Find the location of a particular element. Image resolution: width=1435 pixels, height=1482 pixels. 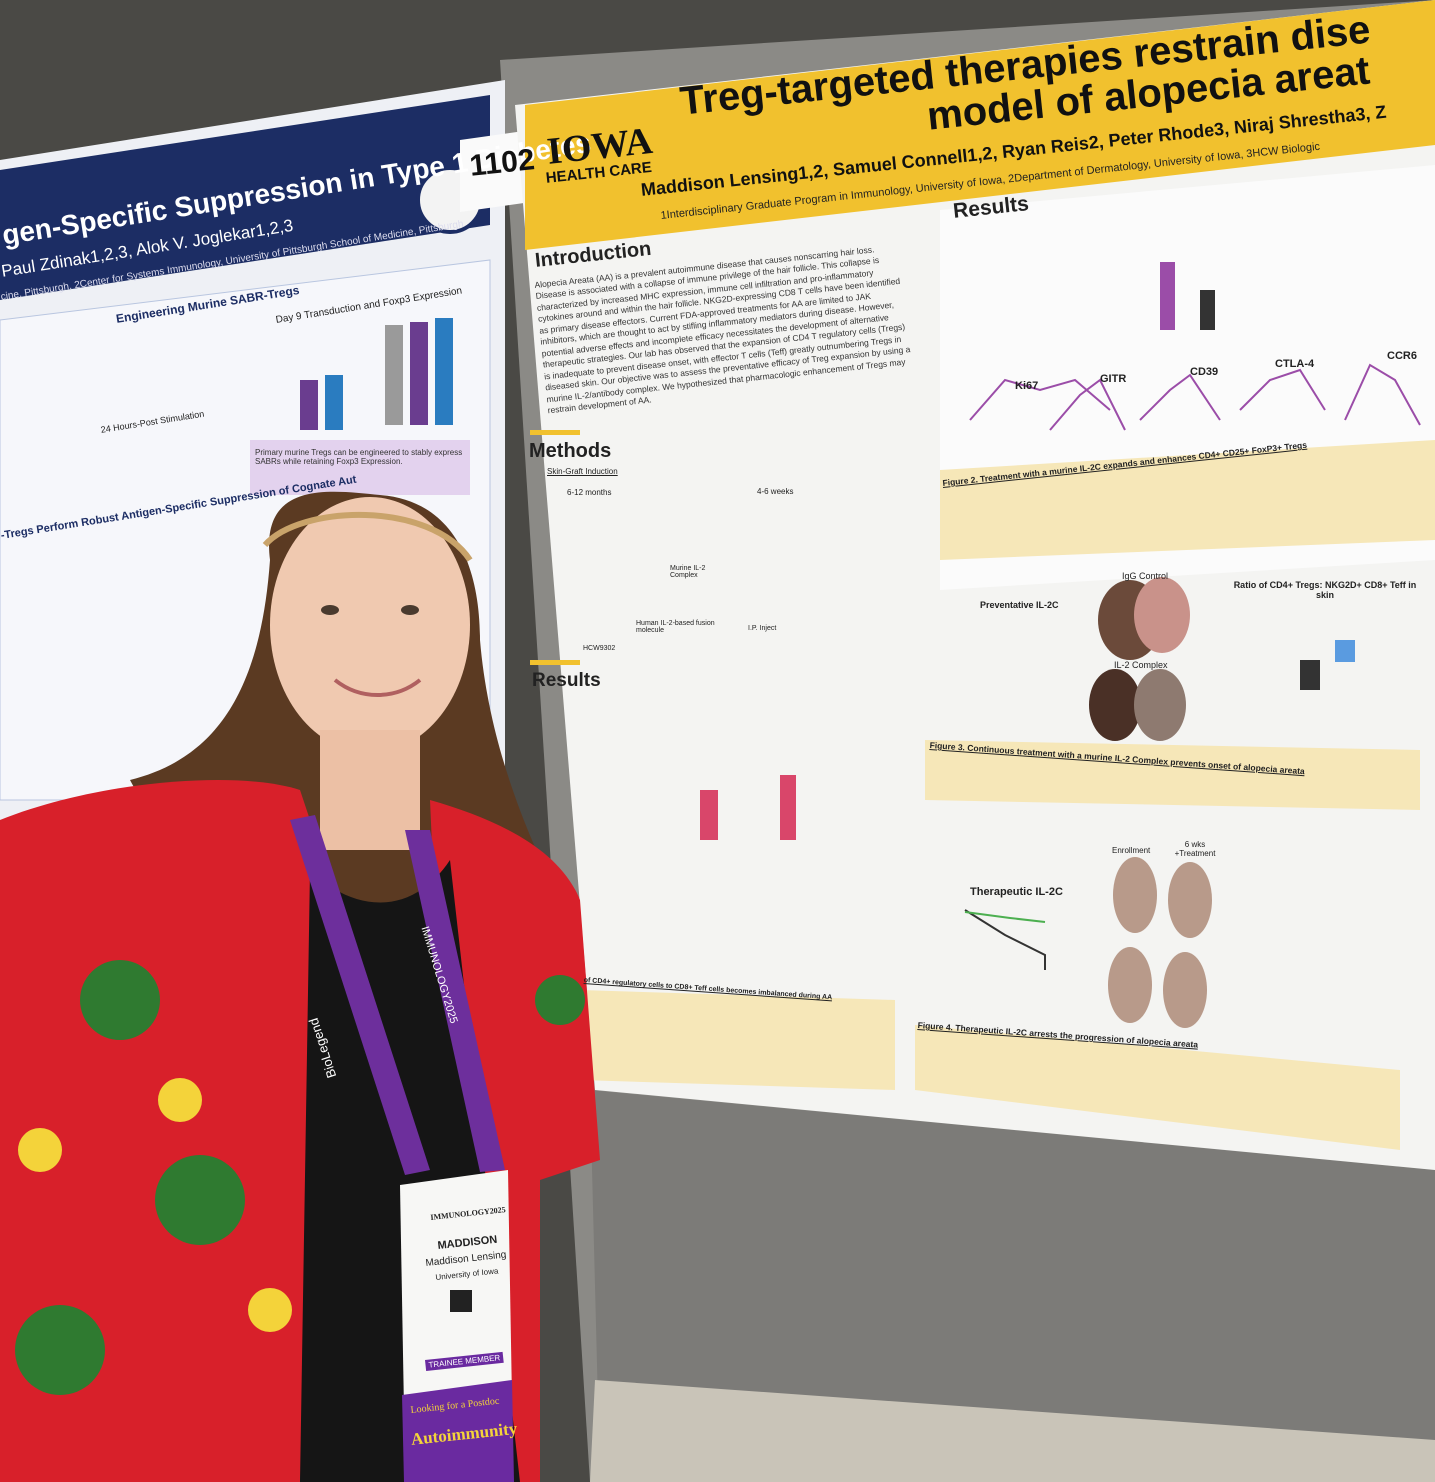

section-heading: Results is located at coordinates (566, 680).